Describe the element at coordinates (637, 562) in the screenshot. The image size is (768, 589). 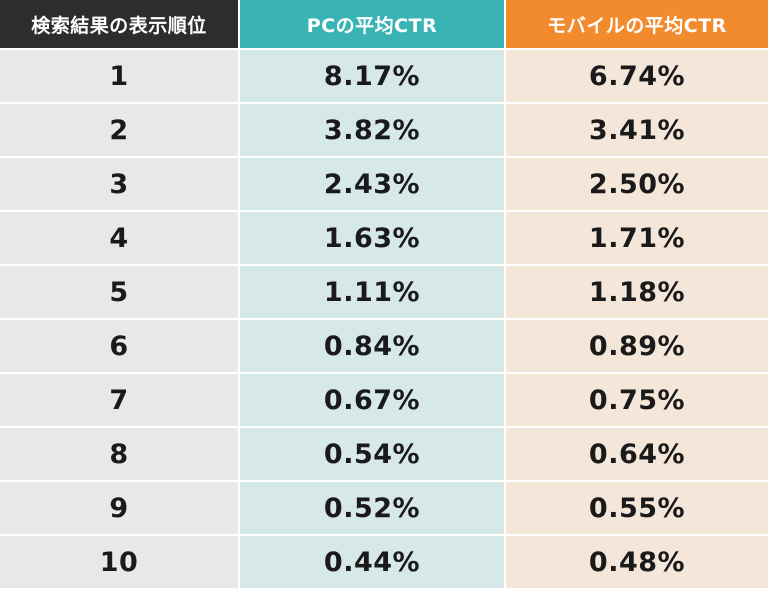
I see `mobile-ctr-cell: 0.48%` at that location.